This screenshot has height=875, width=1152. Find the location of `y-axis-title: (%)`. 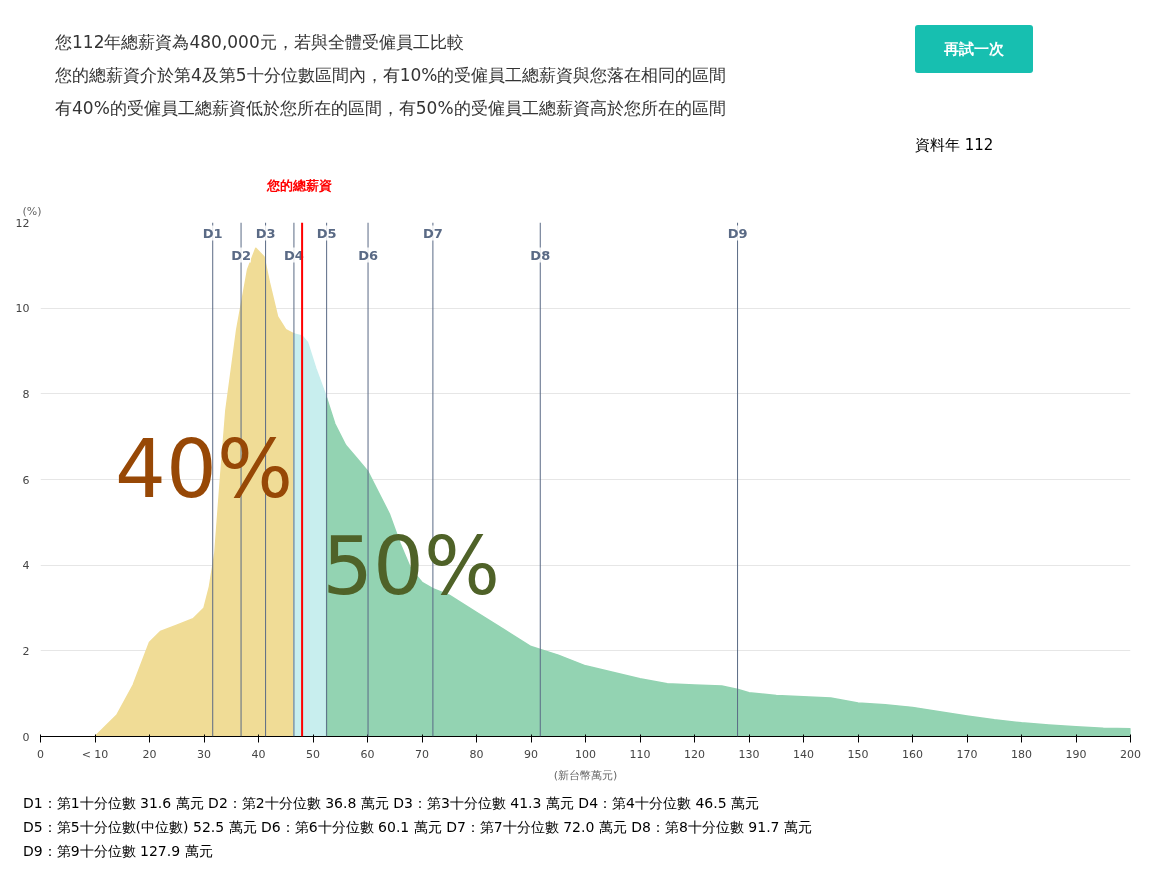

y-axis-title: (%) is located at coordinates (32, 211).